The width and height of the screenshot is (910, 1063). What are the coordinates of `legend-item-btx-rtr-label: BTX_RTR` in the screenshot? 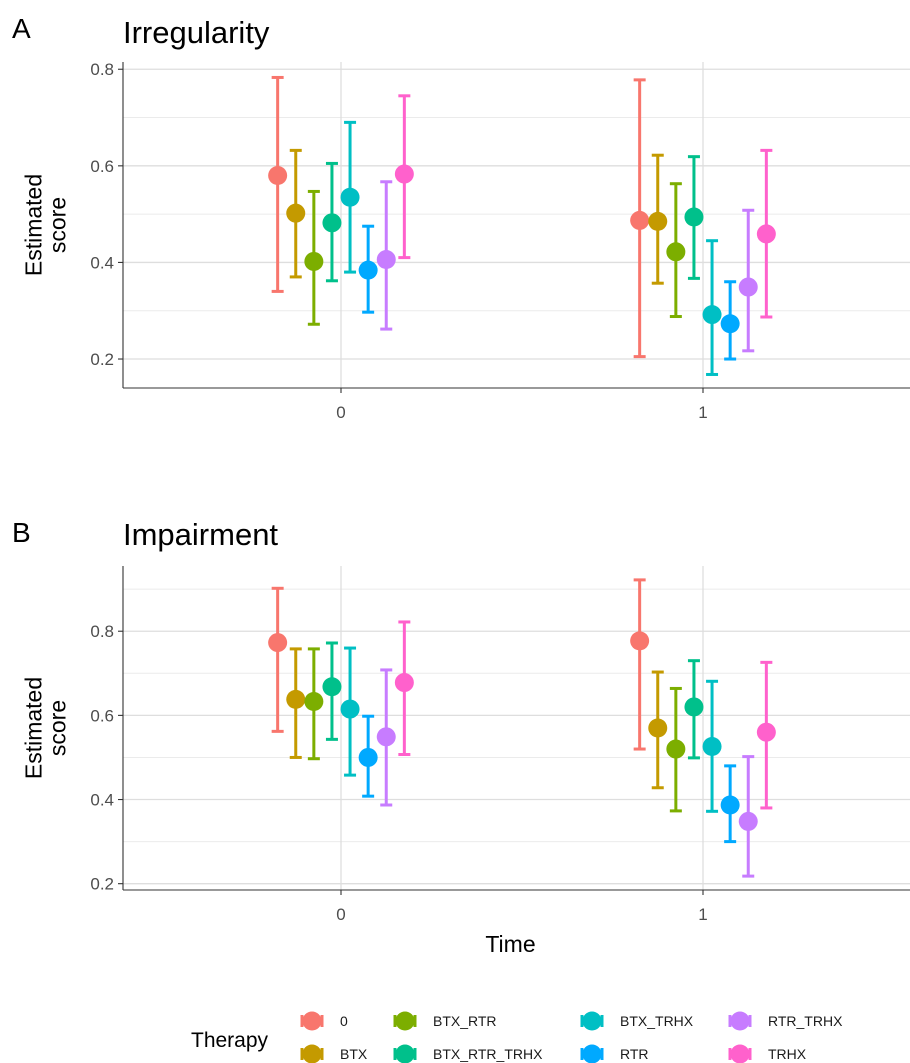 It's located at (465, 1021).